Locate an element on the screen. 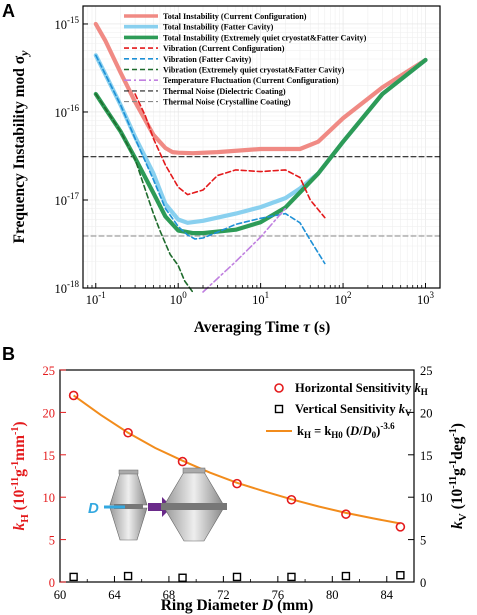 This screenshot has width=477, height=615. y-tick-label: 10-17 is located at coordinates (67, 199).